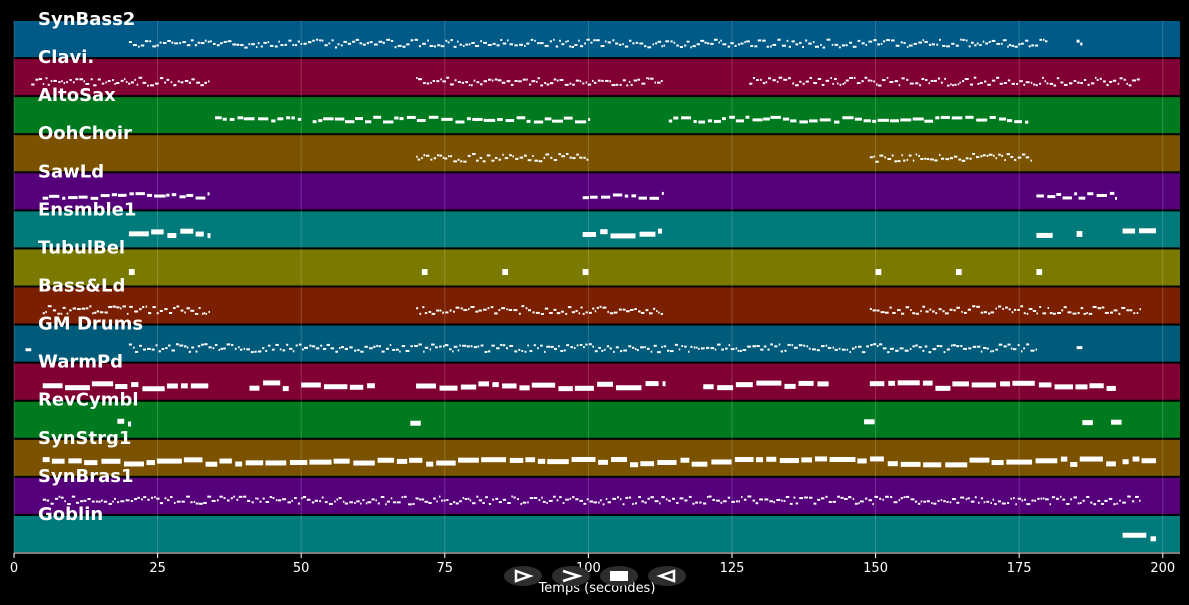  What do you see at coordinates (619, 576) in the screenshot?
I see `stop-button` at bounding box center [619, 576].